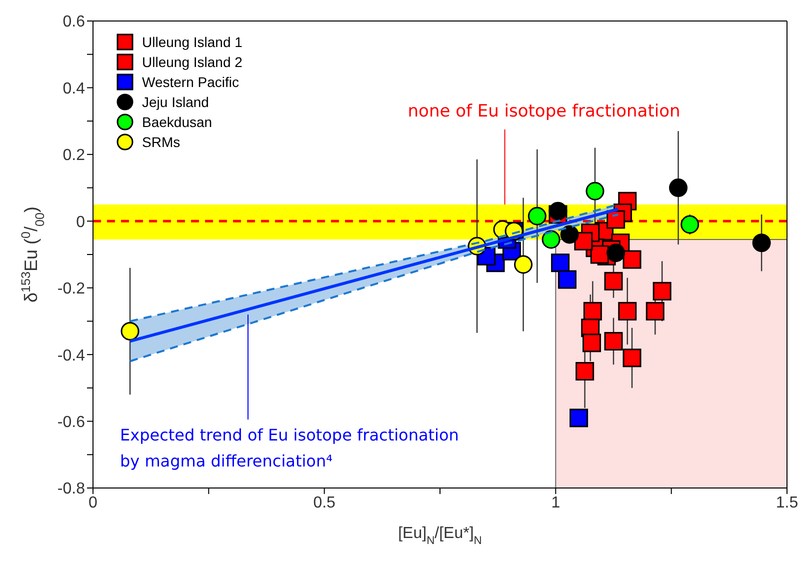 This screenshot has width=808, height=564. I want to click on legend-label: Jeju Island, so click(175, 102).